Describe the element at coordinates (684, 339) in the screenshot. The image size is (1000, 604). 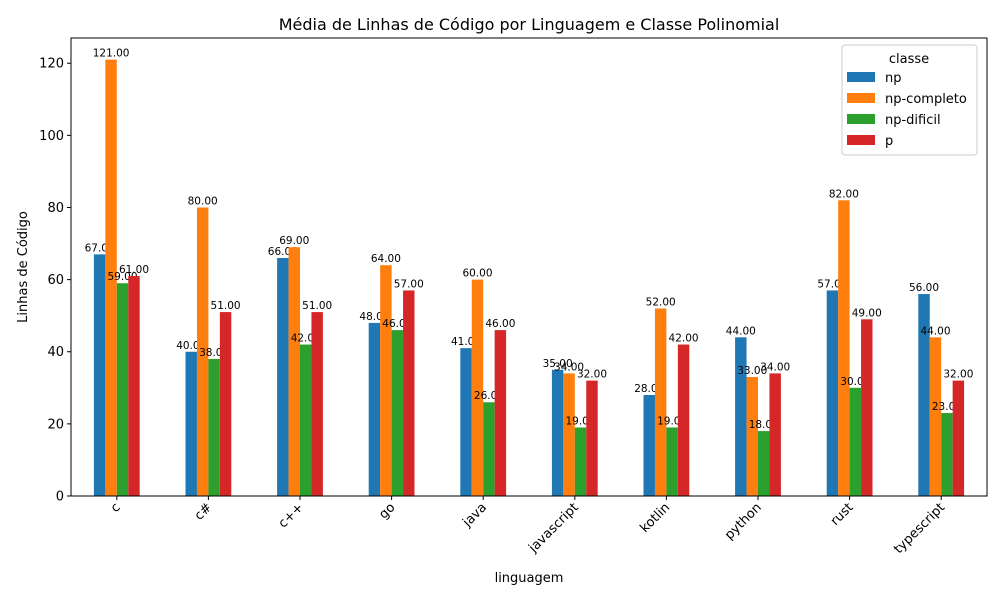
I see `data-label-p-kotlin: 42.00` at that location.